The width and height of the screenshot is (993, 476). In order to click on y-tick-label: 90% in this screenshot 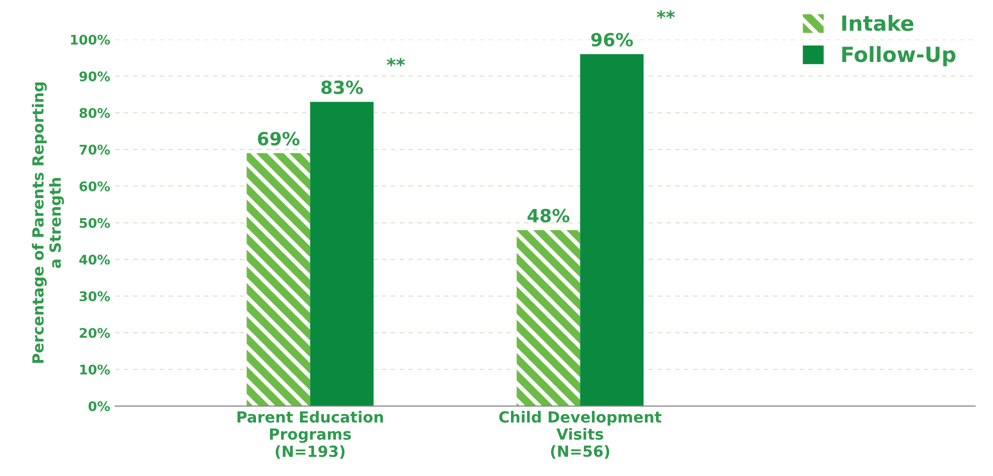, I will do `click(94, 76)`.